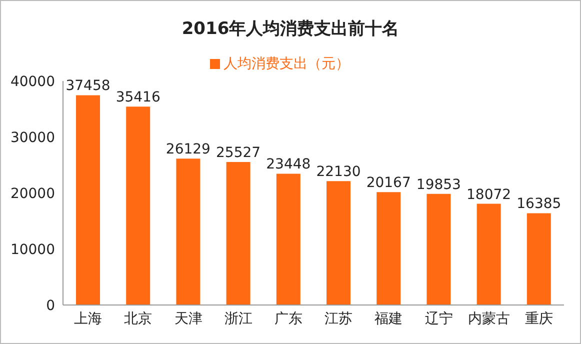 The height and width of the screenshot is (344, 581). Describe the element at coordinates (32, 138) in the screenshot. I see `y-tick-label: 30000` at that location.